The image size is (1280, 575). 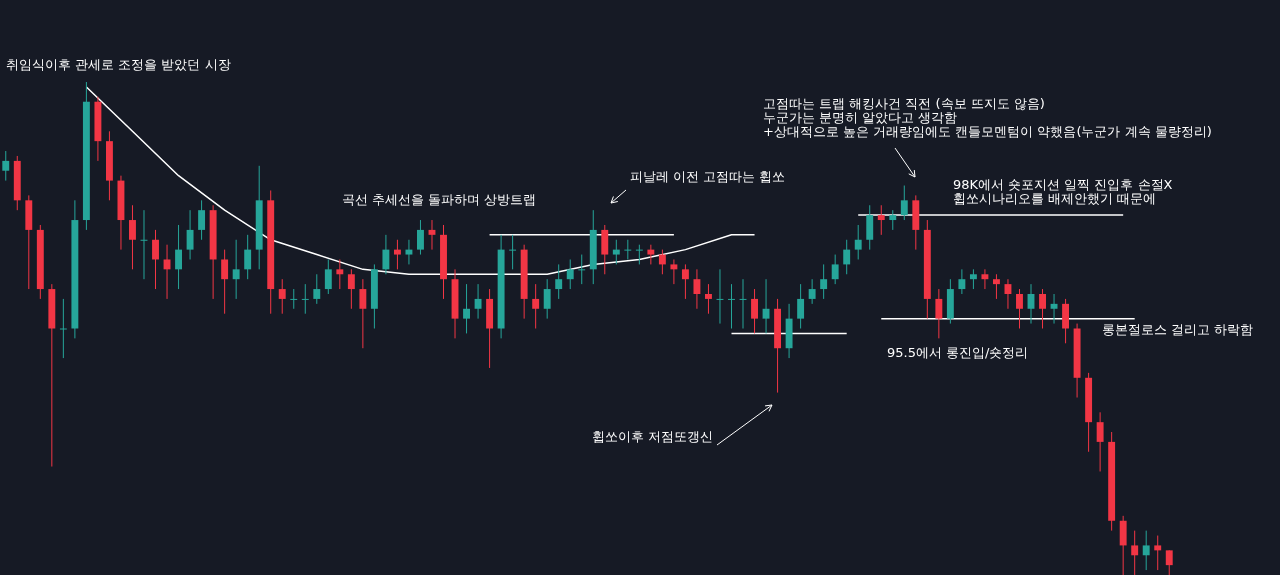 What do you see at coordinates (1178, 329) in the screenshot?
I see `annotation: 롱본절로스 걸리고 하락함` at bounding box center [1178, 329].